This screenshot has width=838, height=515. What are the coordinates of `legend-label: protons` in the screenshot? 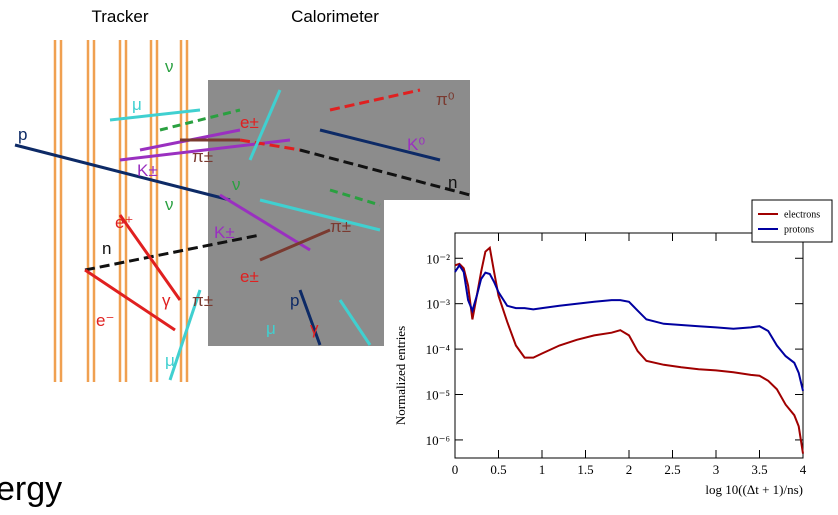 It's located at (799, 230).